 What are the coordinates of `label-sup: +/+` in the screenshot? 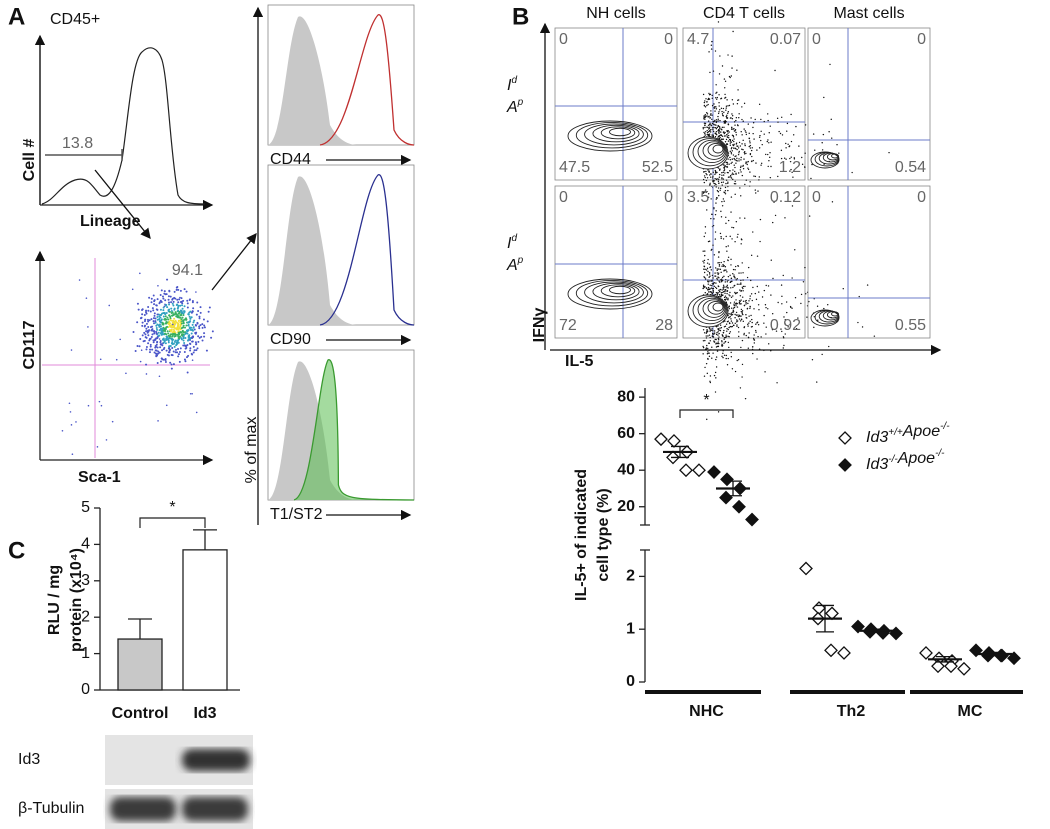 It's located at (895, 432).